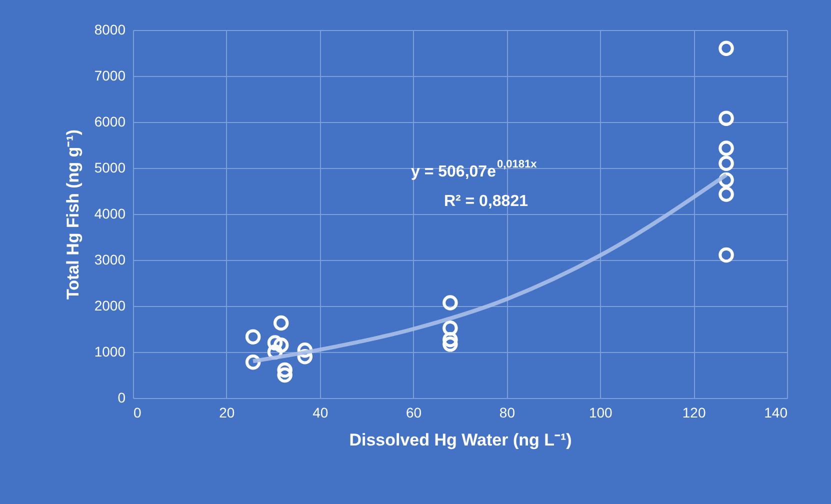 This screenshot has height=504, width=831. What do you see at coordinates (110, 122) in the screenshot?
I see `y-tick-label: 6000` at bounding box center [110, 122].